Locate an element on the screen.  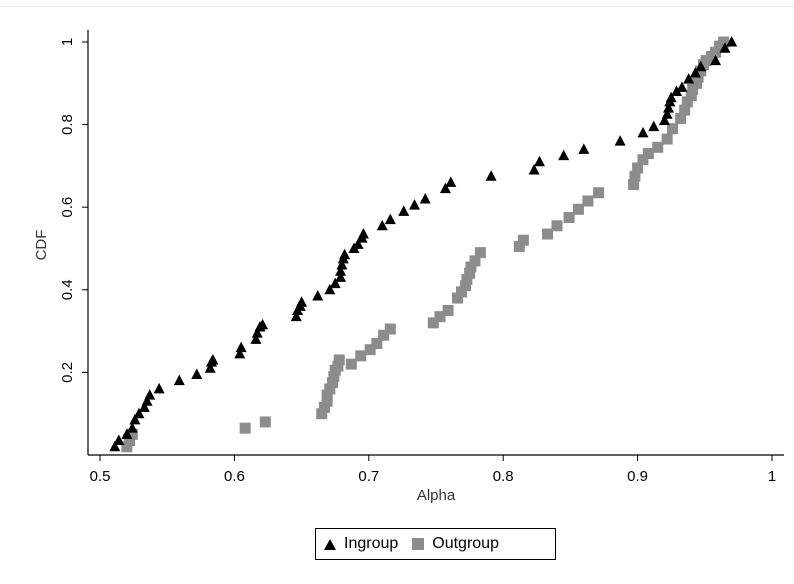
triangle-marker-icon is located at coordinates (330, 544).